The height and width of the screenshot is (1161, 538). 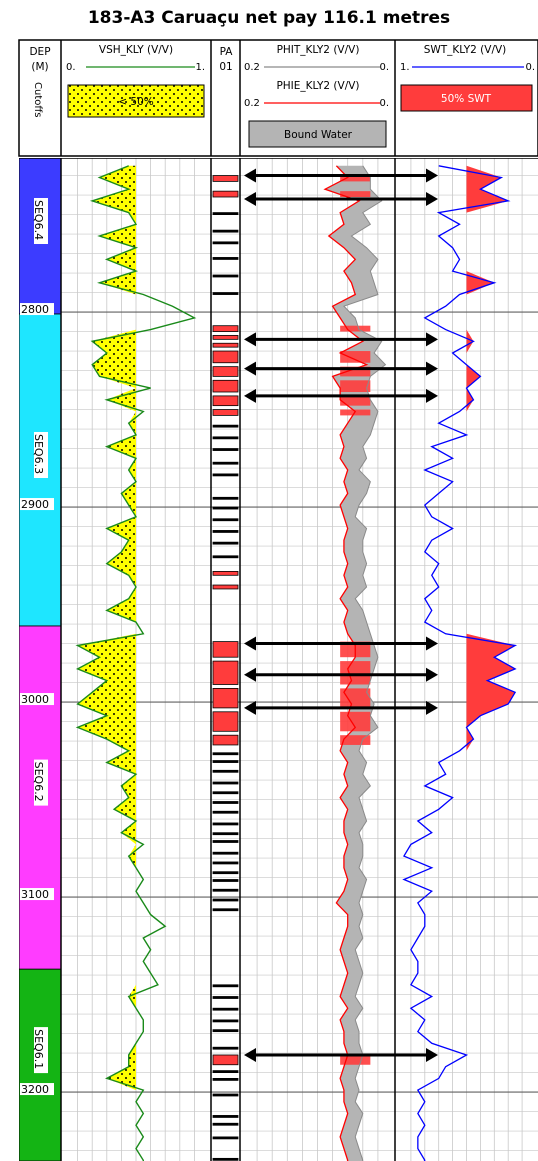 What do you see at coordinates (384, 103) in the screenshot?
I see `phie-scale-right: 0.` at bounding box center [384, 103].